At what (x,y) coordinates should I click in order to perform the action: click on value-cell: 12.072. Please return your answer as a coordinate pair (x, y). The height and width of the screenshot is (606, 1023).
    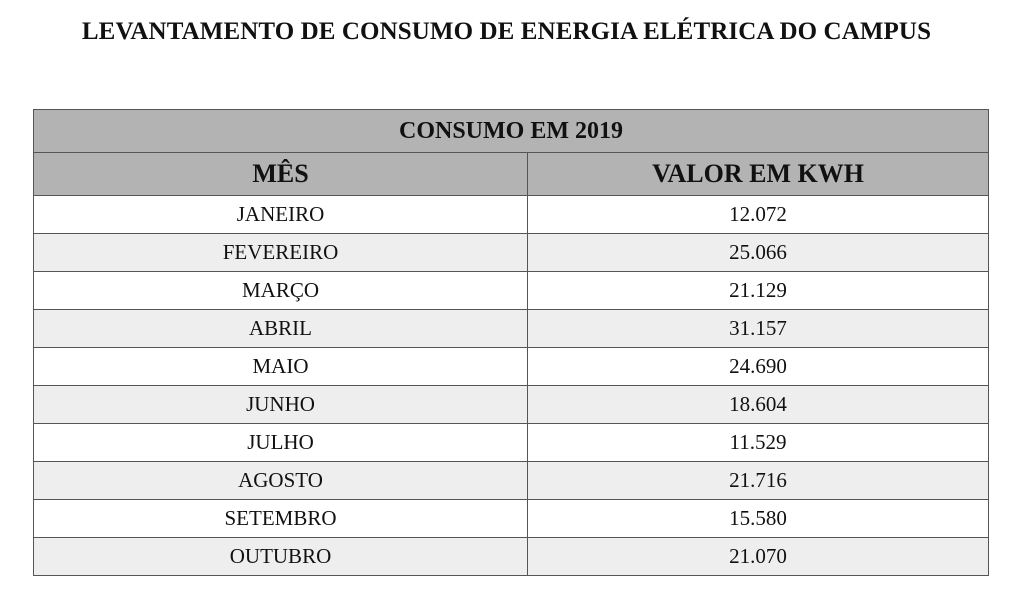
    Looking at the image, I should click on (758, 214).